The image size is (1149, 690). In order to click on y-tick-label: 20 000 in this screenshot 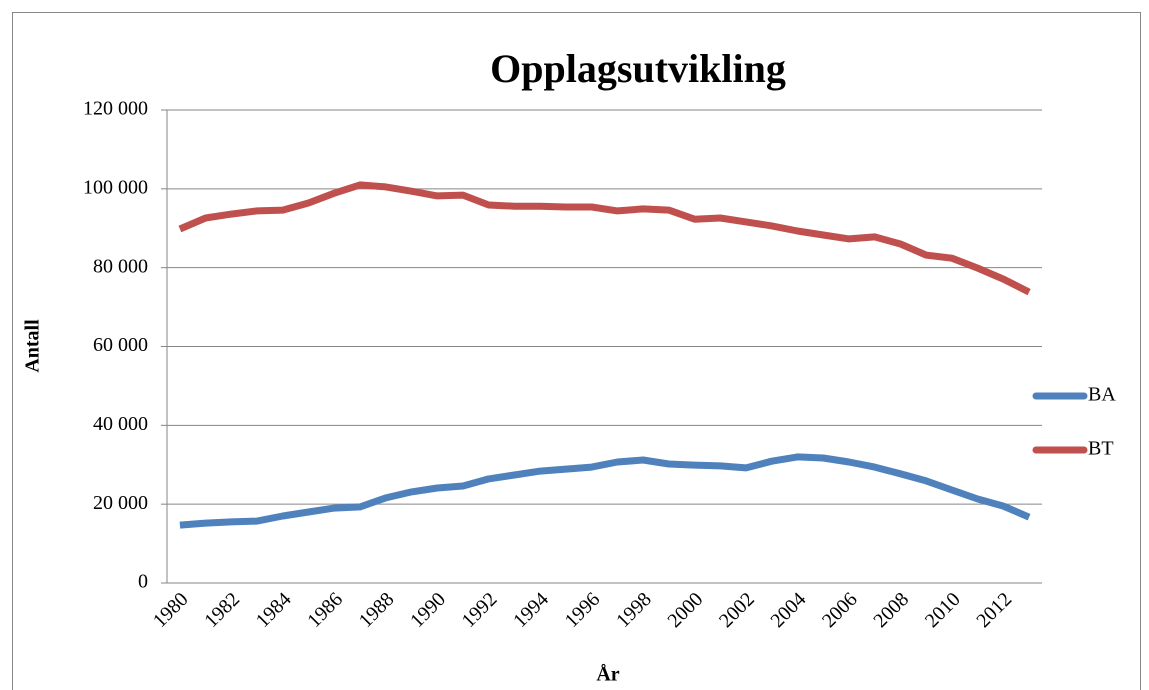, I will do `click(120, 503)`.